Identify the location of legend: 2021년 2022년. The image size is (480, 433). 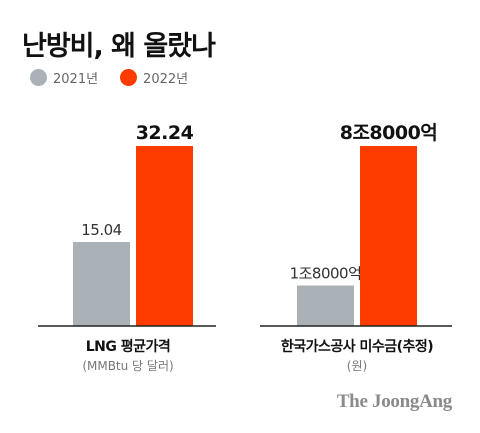
(109, 77).